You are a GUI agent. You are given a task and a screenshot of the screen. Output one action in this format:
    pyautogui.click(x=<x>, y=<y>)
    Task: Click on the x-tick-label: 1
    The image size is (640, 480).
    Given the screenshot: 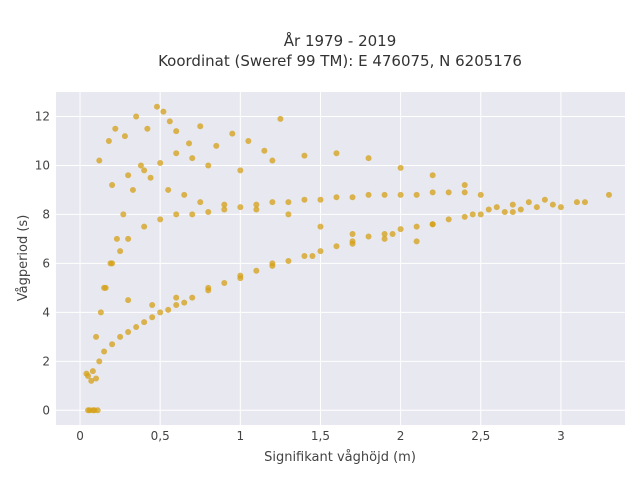 What is the action you would take?
    pyautogui.click(x=241, y=436)
    